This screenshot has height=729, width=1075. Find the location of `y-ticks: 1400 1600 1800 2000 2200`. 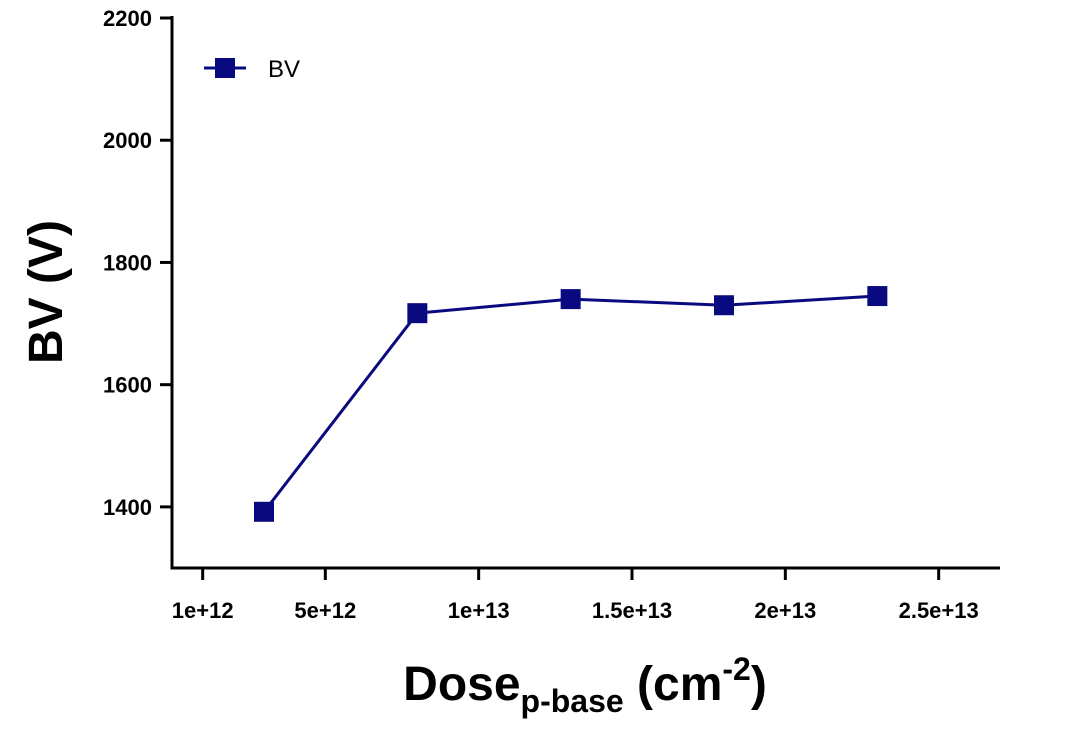

y-ticks: 1400 1600 1800 2000 2200 is located at coordinates (137, 263).